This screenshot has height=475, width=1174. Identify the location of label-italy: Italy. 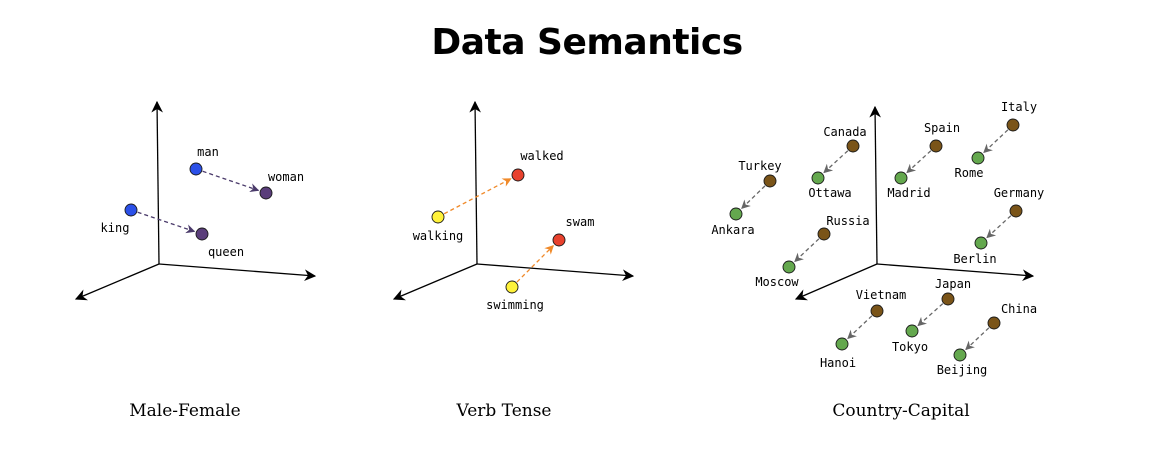
(1019, 107).